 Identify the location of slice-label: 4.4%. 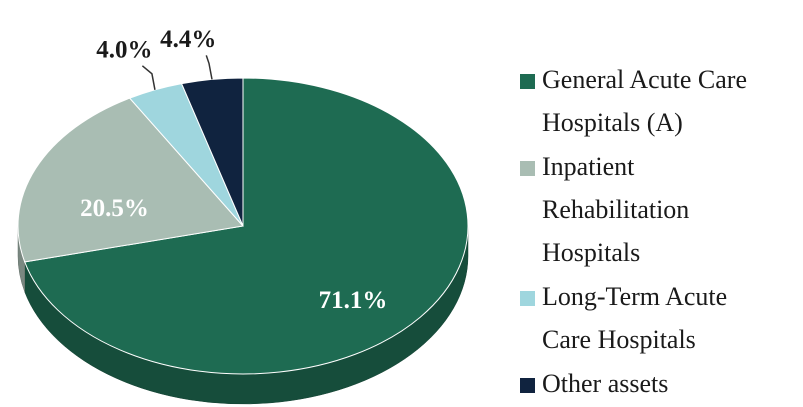
(188, 39).